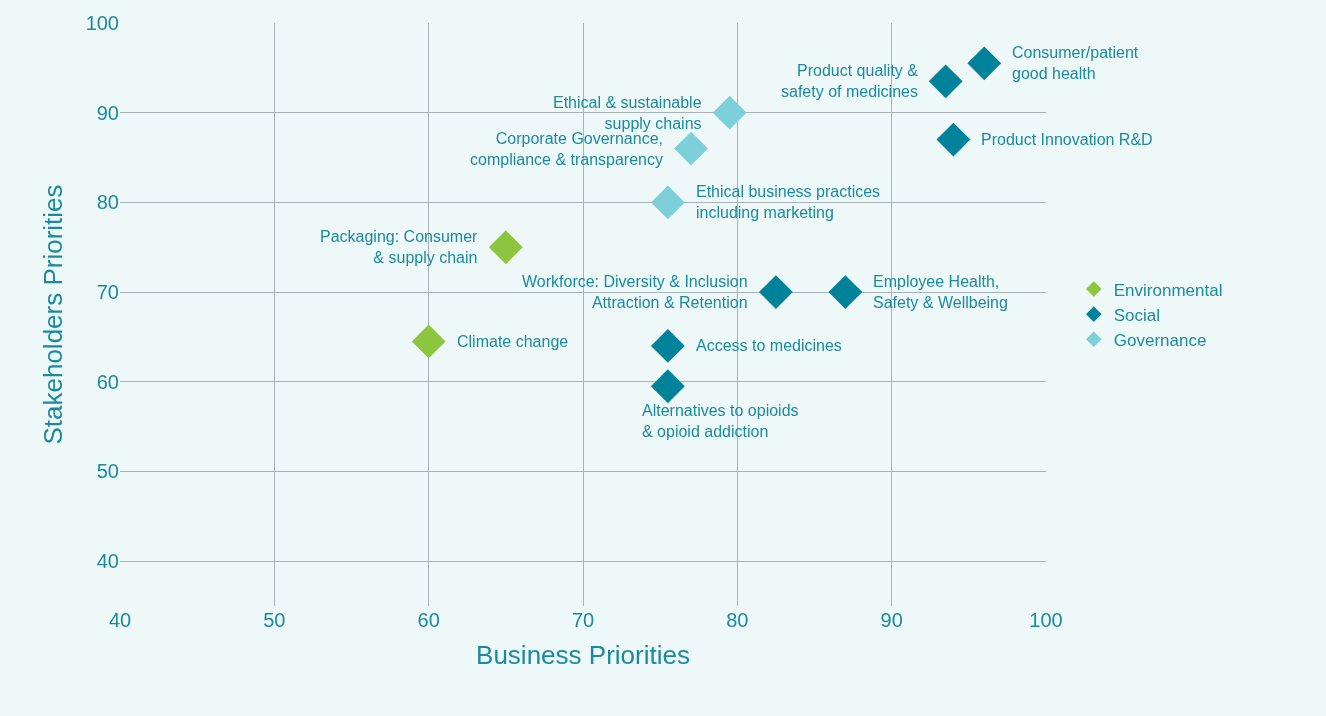  What do you see at coordinates (769, 345) in the screenshot?
I see `annotation: Access to medicines` at bounding box center [769, 345].